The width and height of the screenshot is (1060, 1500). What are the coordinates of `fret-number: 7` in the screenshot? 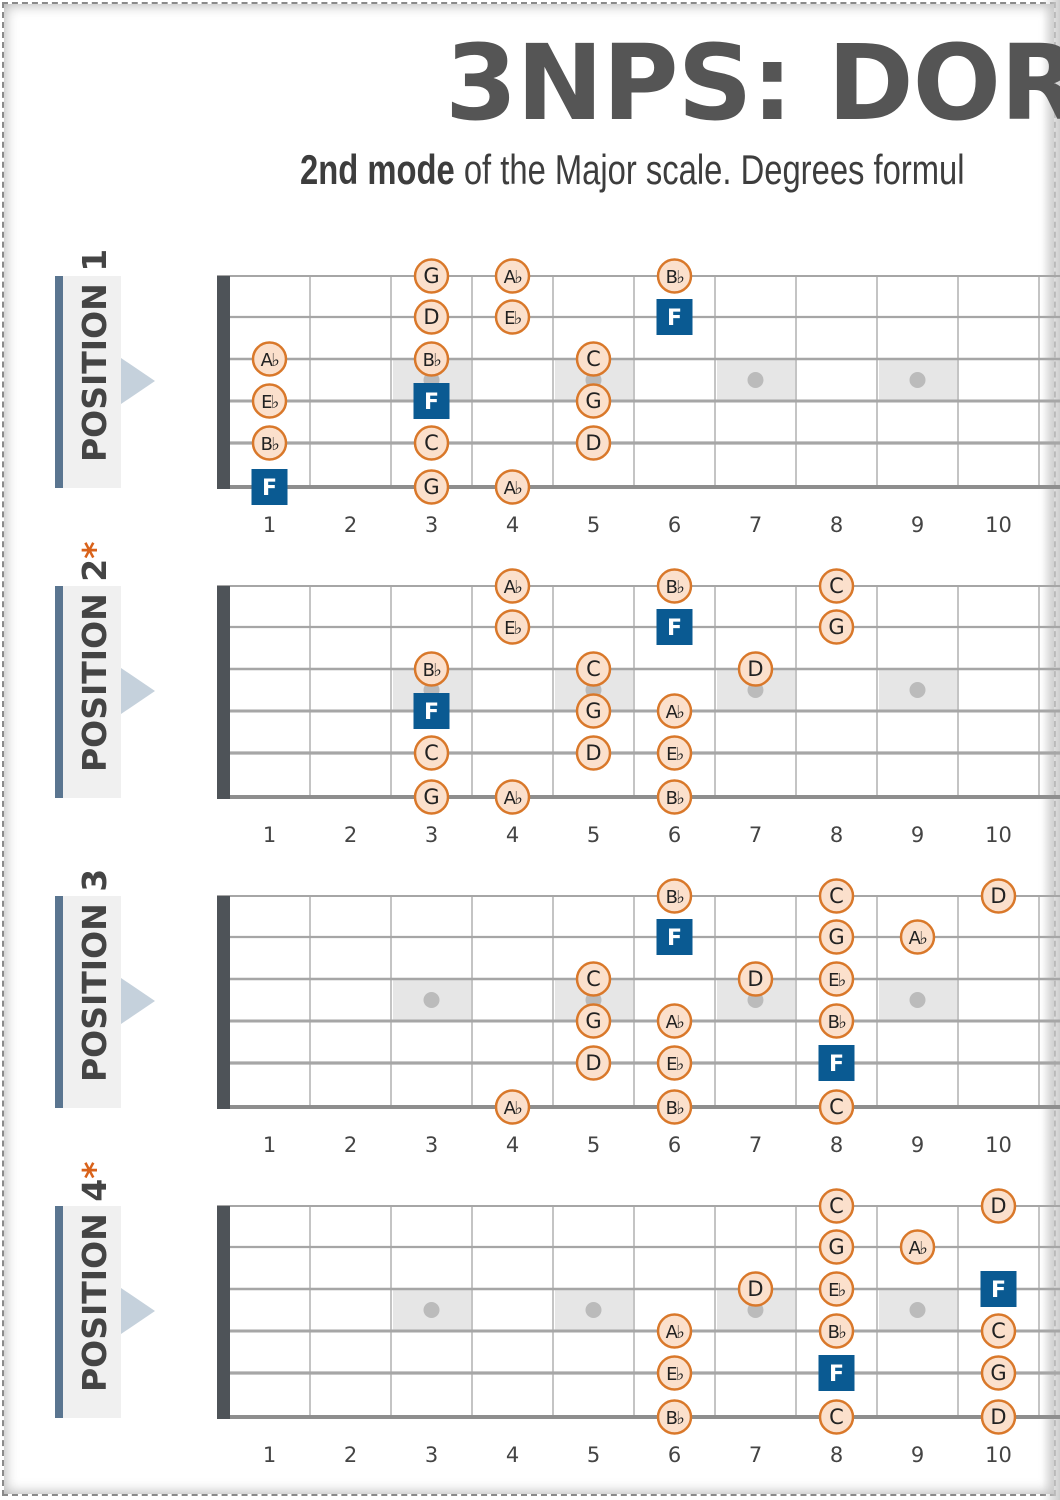 It's located at (755, 525).